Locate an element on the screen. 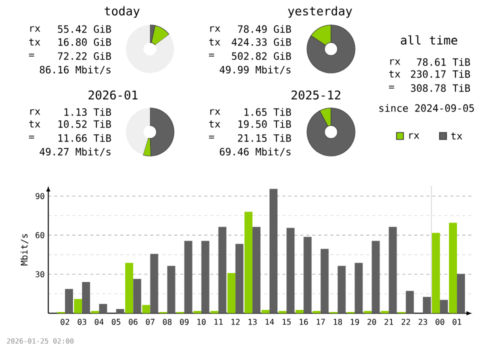 The width and height of the screenshot is (500, 348). x-tick-label: 18 is located at coordinates (338, 321).